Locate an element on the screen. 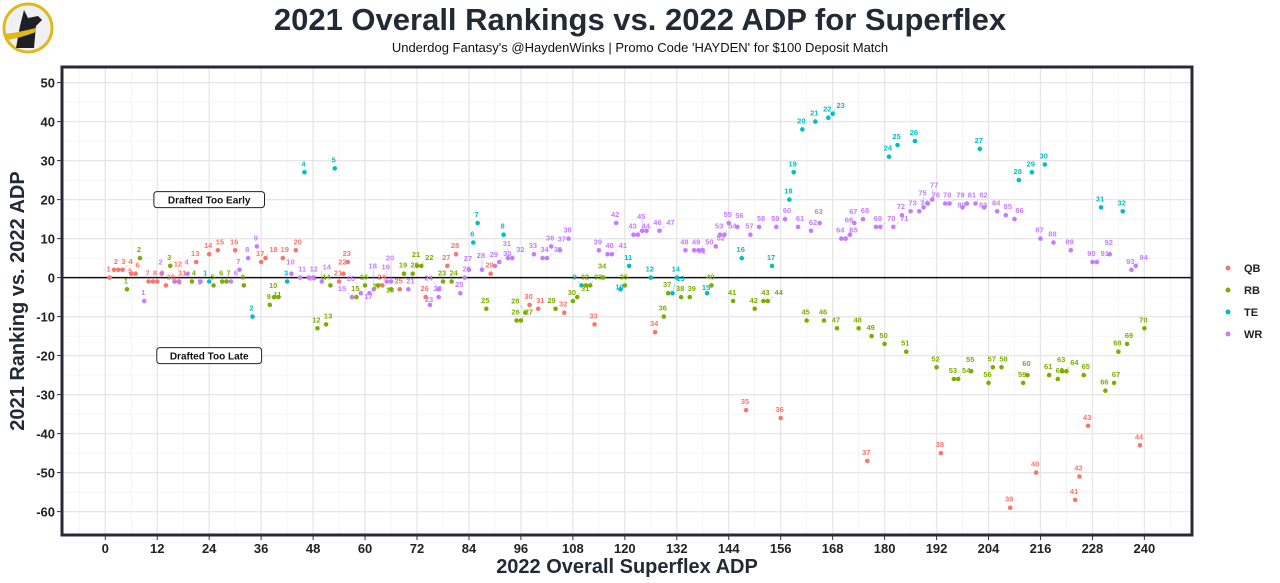 Image resolution: width=1280 pixels, height=583 pixels. point-label: 36 is located at coordinates (550, 237).